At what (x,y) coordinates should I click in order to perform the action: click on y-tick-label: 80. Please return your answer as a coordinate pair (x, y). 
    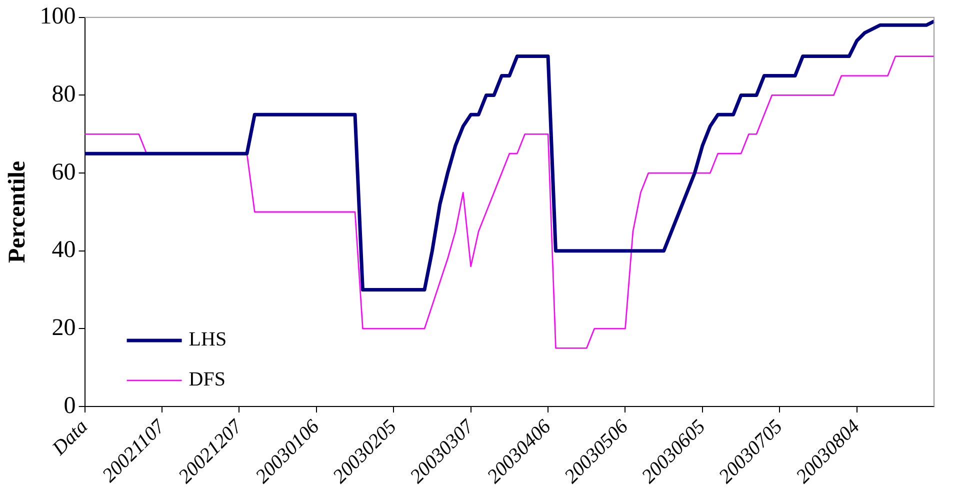
    Looking at the image, I should click on (64, 95).